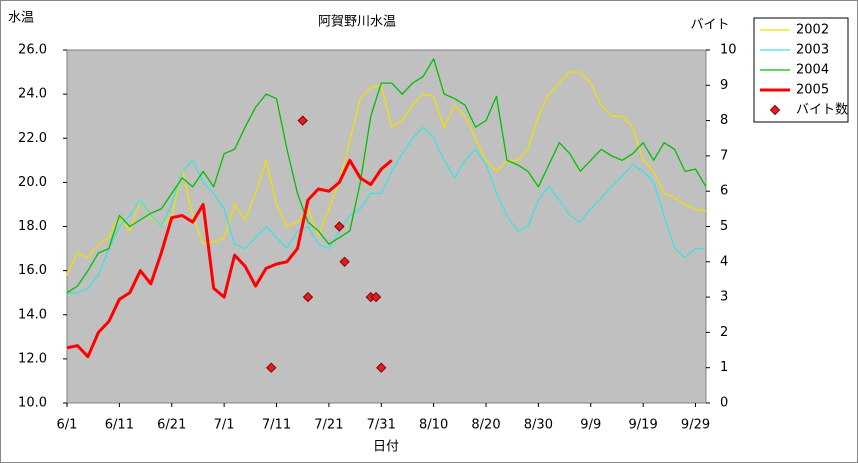 The width and height of the screenshot is (858, 463). Describe the element at coordinates (32, 94) in the screenshot. I see `y-tick-label: 24.0` at that location.